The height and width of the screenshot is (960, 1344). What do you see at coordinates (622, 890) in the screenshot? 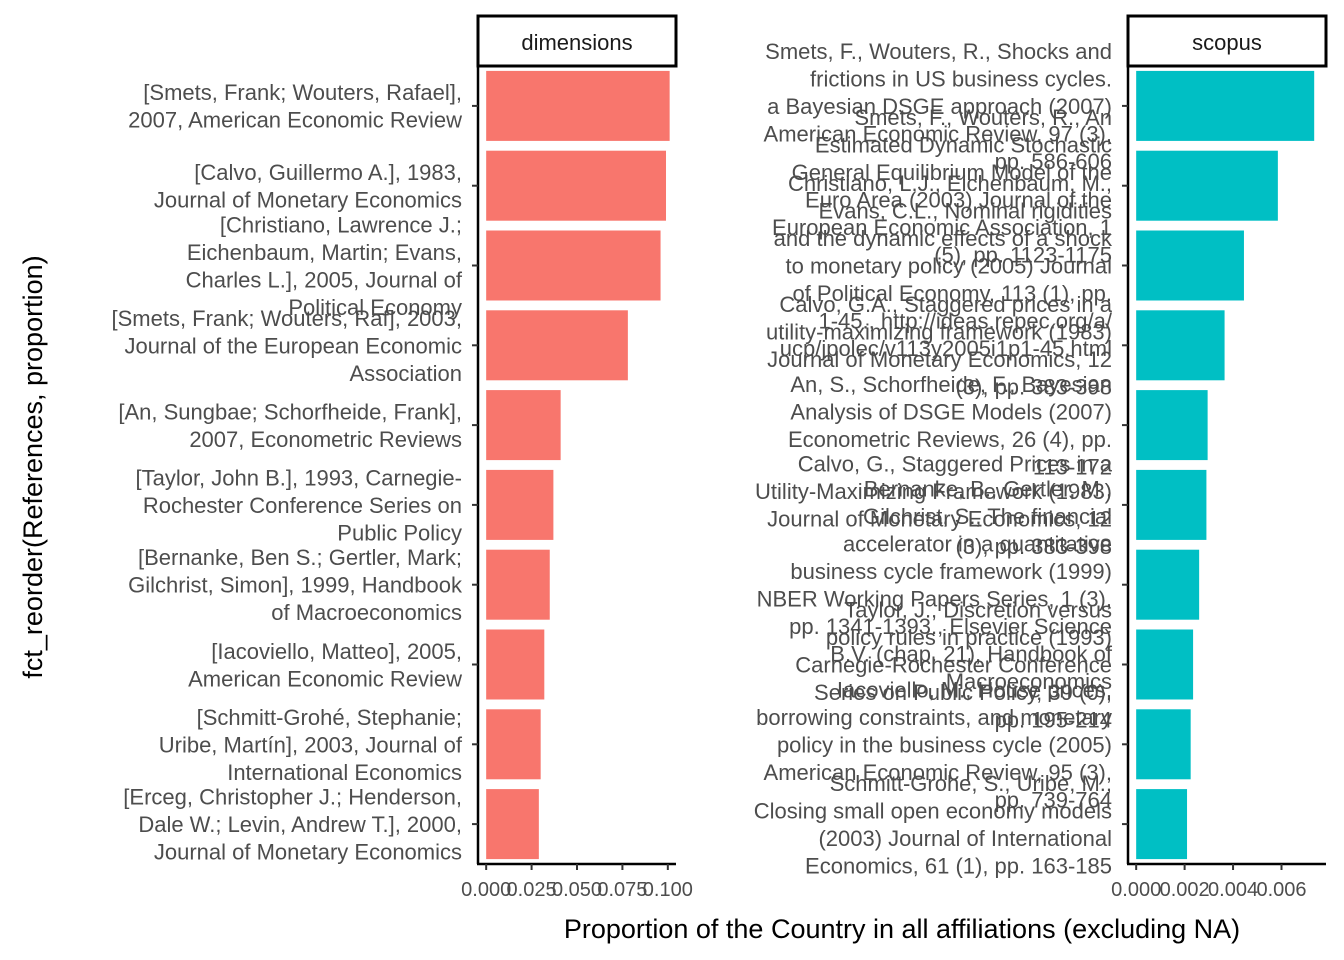
I see `x-tick-label-dimensions-4: 0.075` at bounding box center [622, 890].